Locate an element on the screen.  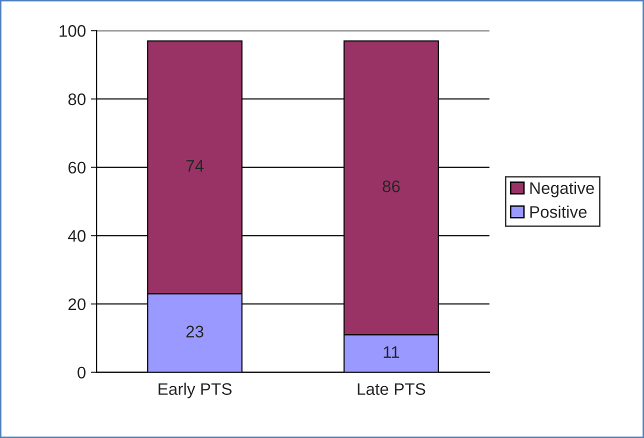
legend-label: Positive is located at coordinates (558, 212).